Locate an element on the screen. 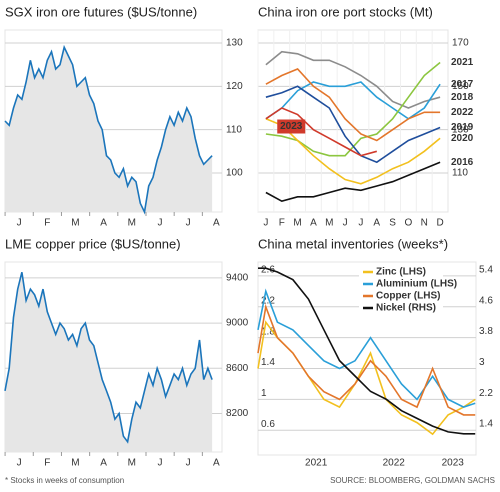  y-tick-label: 2.6 is located at coordinates (268, 270).